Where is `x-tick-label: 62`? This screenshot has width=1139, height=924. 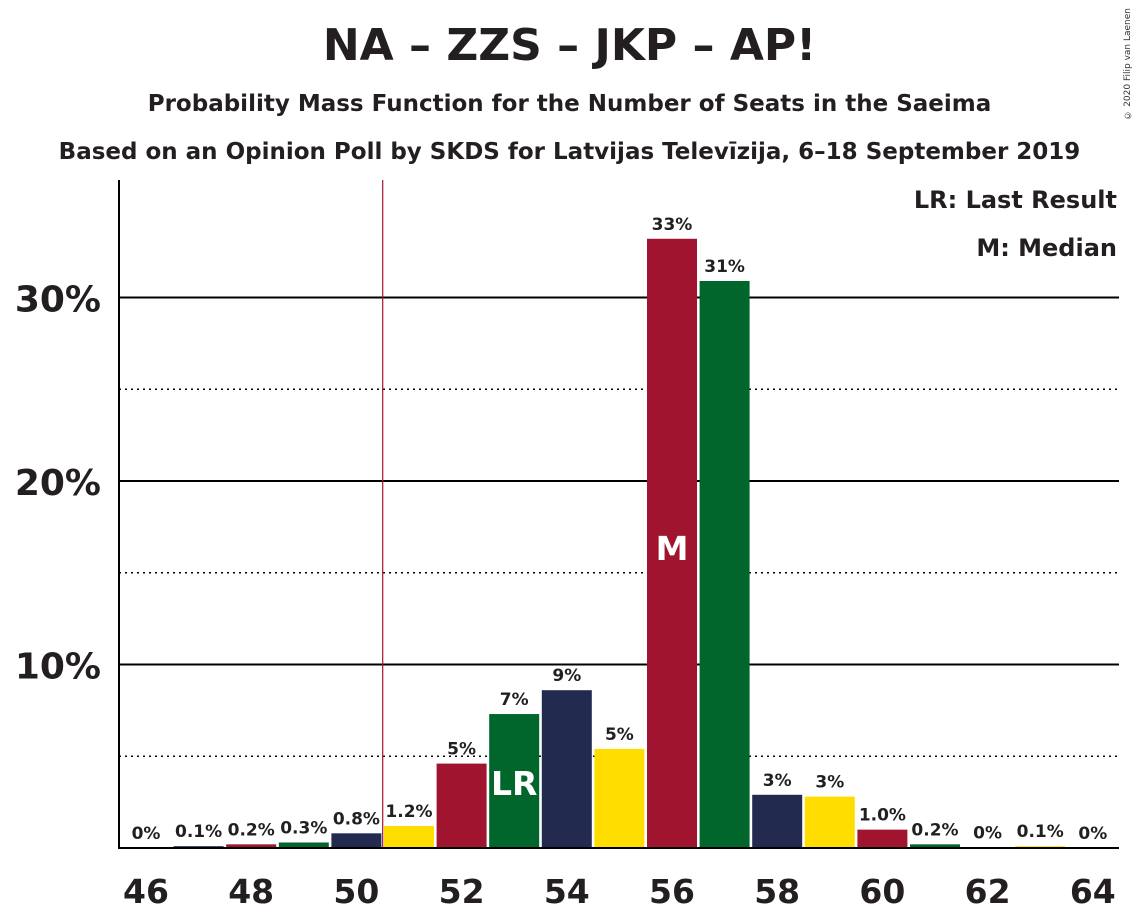
x-tick-label: 62 is located at coordinates (988, 891).